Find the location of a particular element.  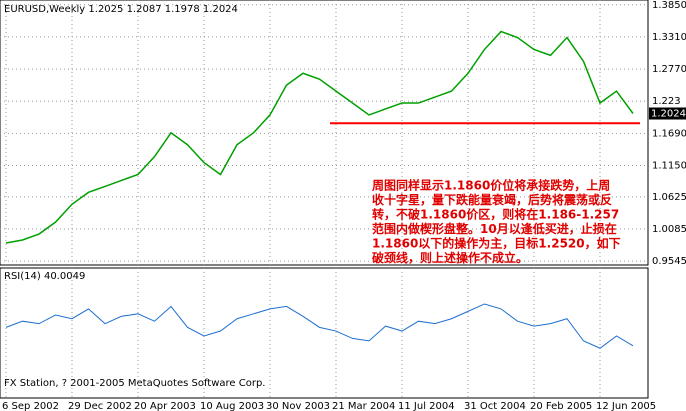

x-tick-label: 20 Feb 2005 is located at coordinates (561, 406).